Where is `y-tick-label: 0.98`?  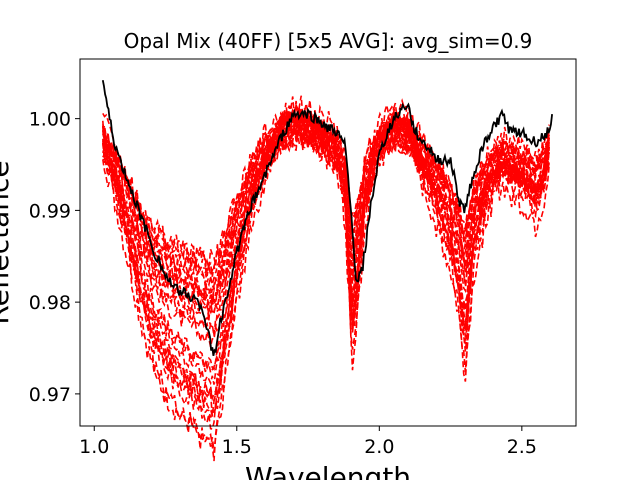
y-tick-label: 0.98 is located at coordinates (50, 303).